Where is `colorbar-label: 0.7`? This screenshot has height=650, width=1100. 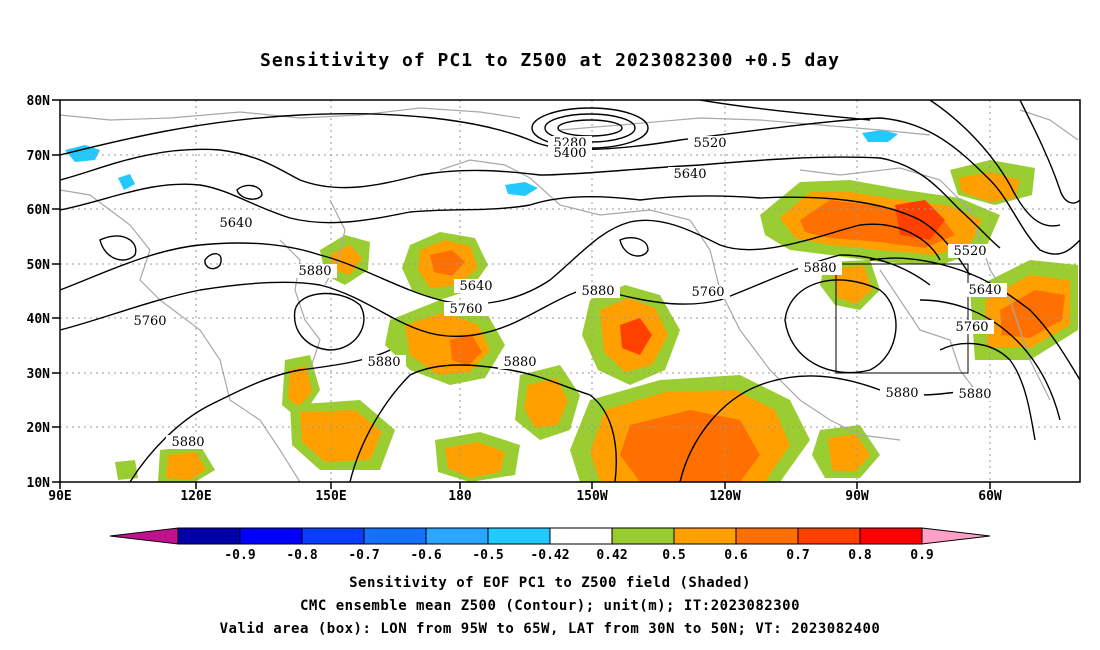
colorbar-label: 0.7 is located at coordinates (797, 555).